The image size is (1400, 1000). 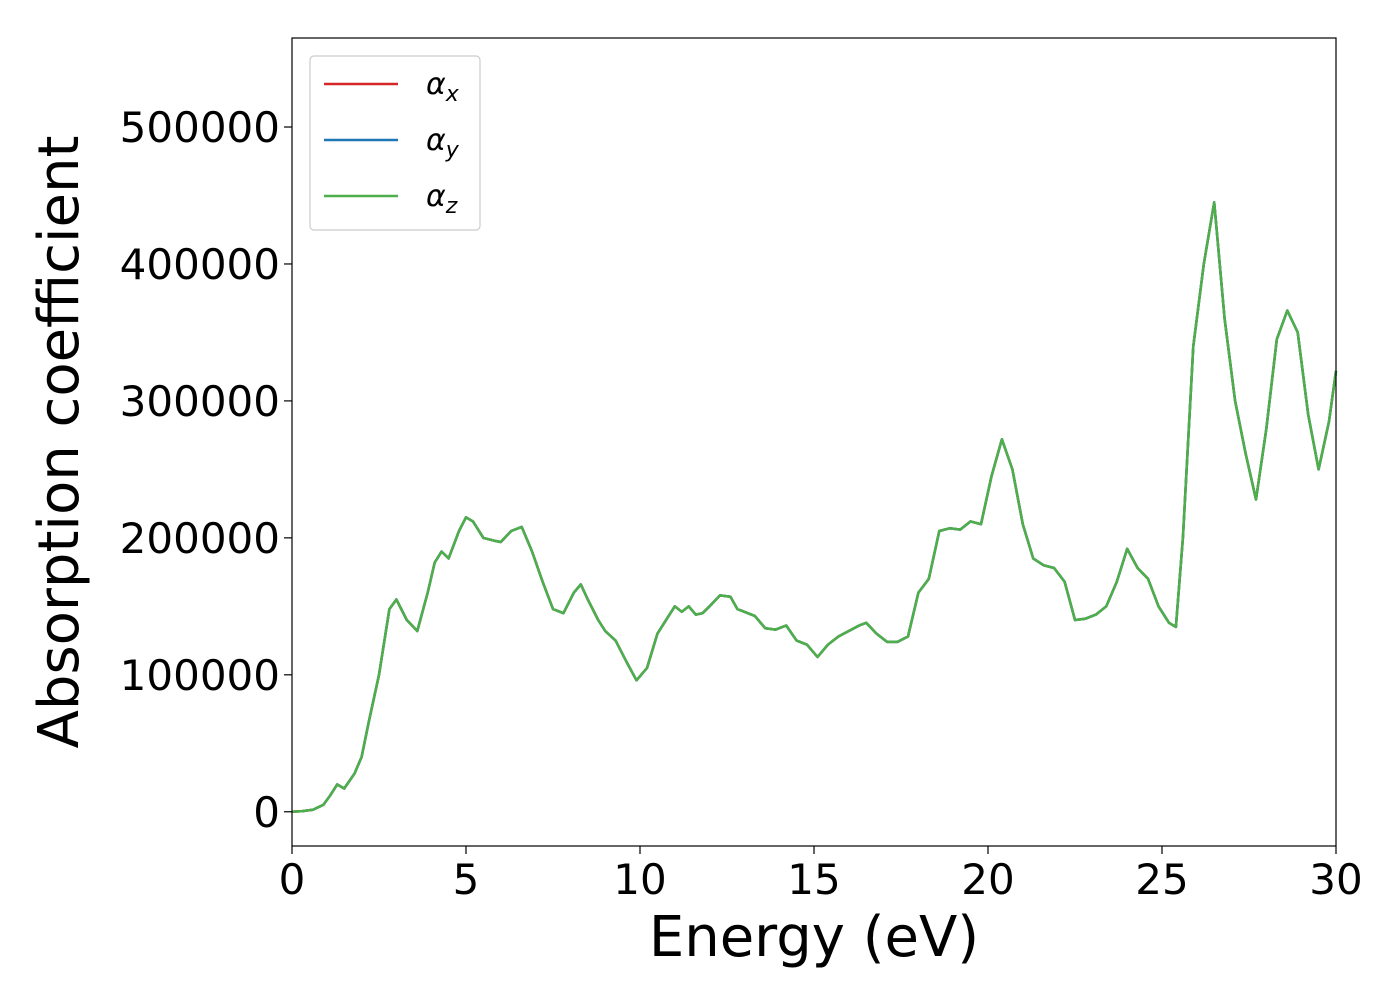 I want to click on y-tick-label-5: 500000, so click(x=200, y=127).